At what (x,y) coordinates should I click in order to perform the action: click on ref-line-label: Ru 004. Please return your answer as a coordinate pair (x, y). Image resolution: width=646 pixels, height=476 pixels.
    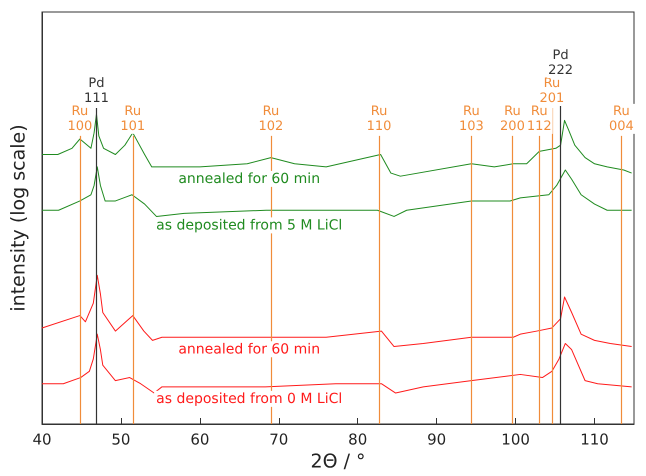
    Looking at the image, I should click on (621, 119).